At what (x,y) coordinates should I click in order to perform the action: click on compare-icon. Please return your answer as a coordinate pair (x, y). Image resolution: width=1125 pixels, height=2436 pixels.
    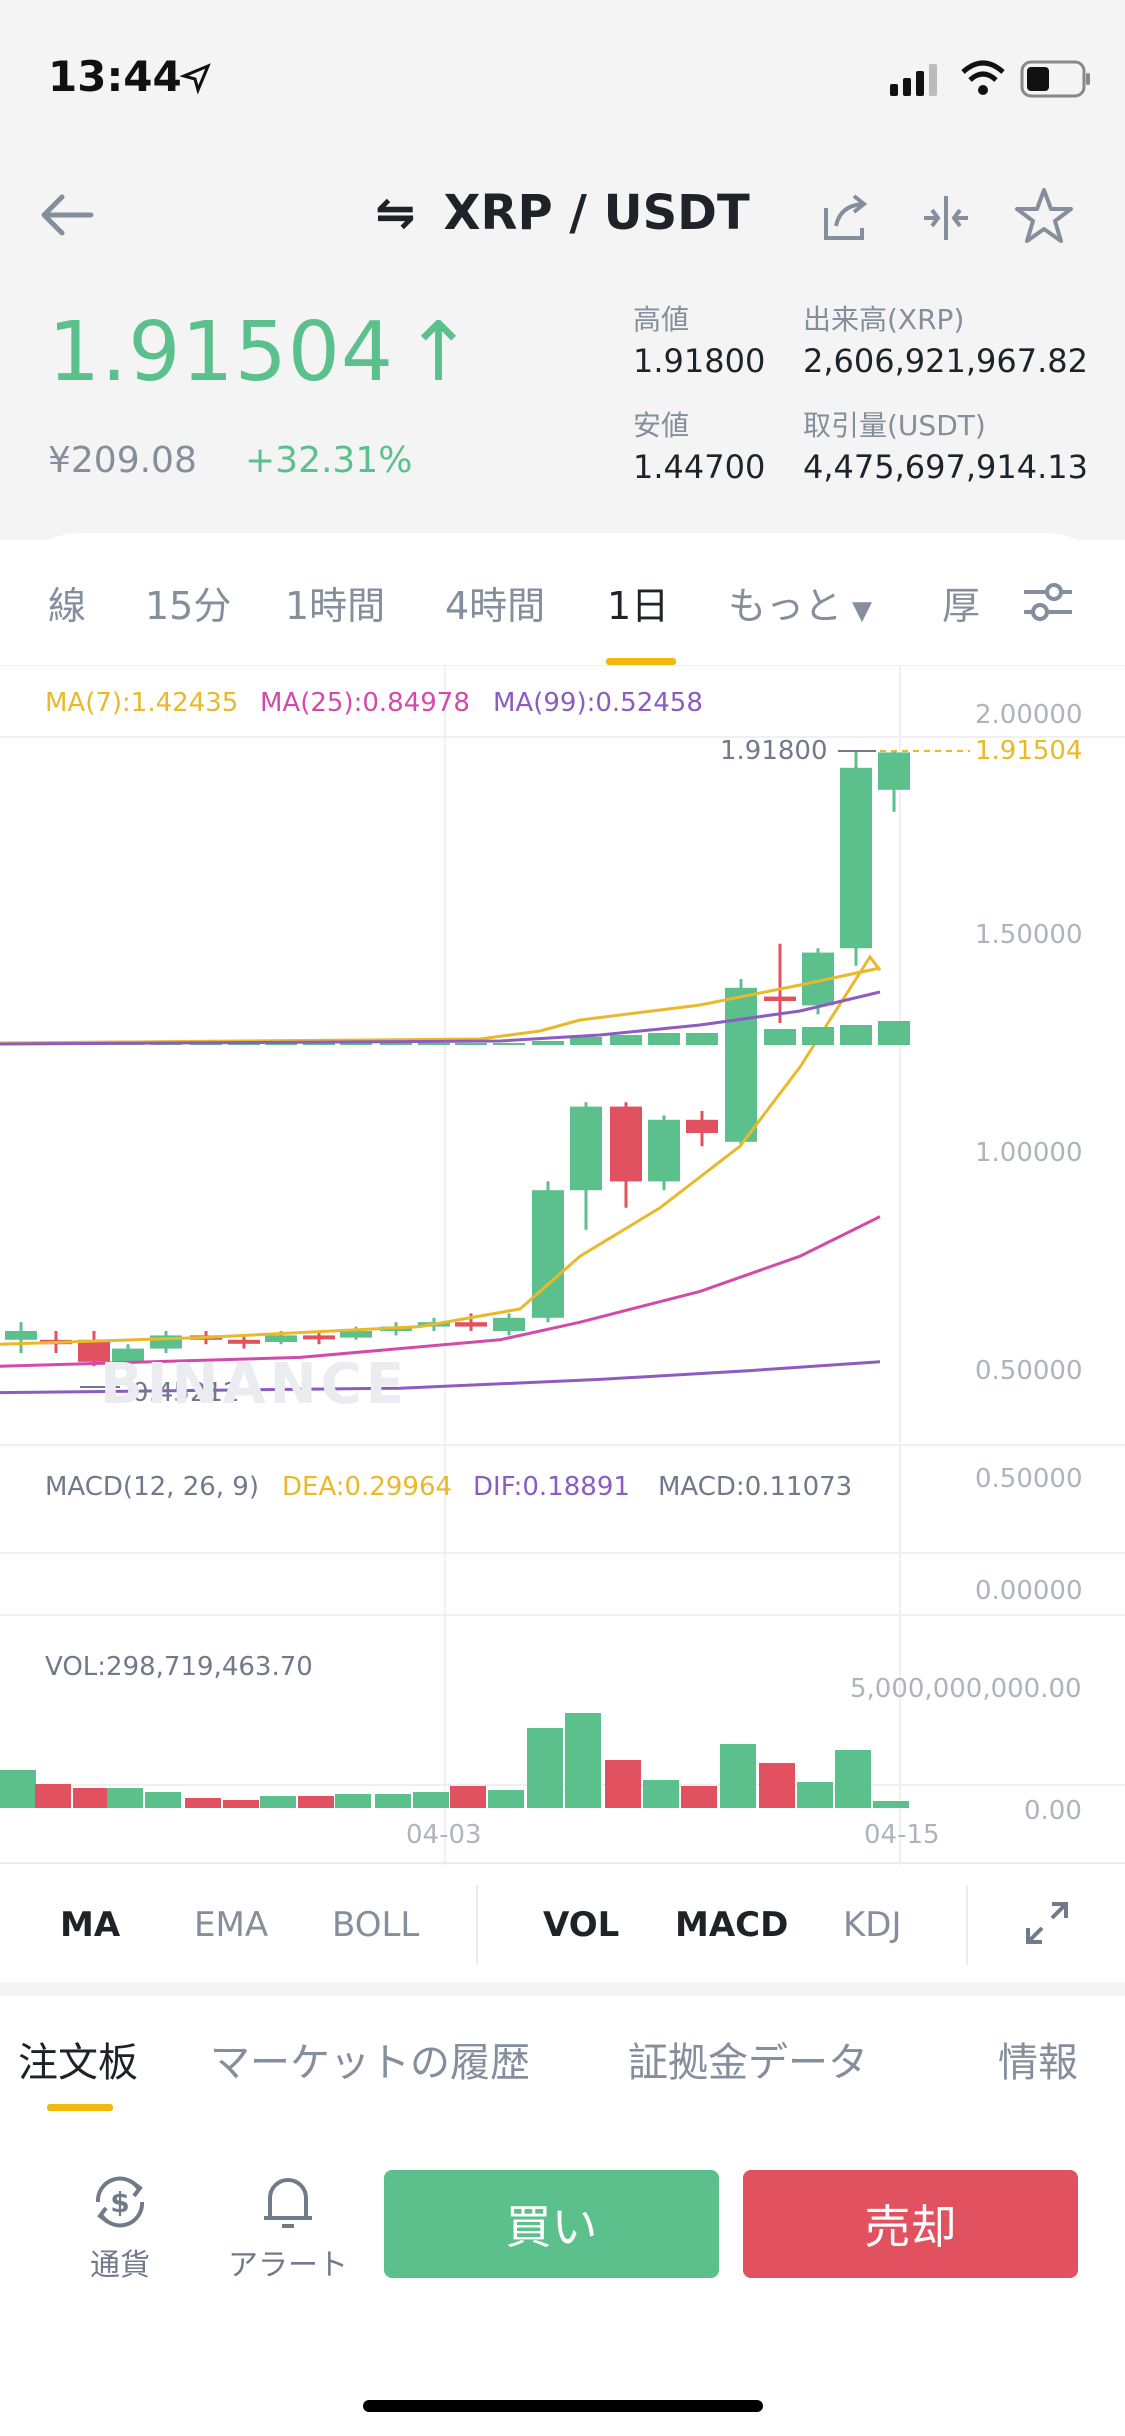
    Looking at the image, I should click on (946, 218).